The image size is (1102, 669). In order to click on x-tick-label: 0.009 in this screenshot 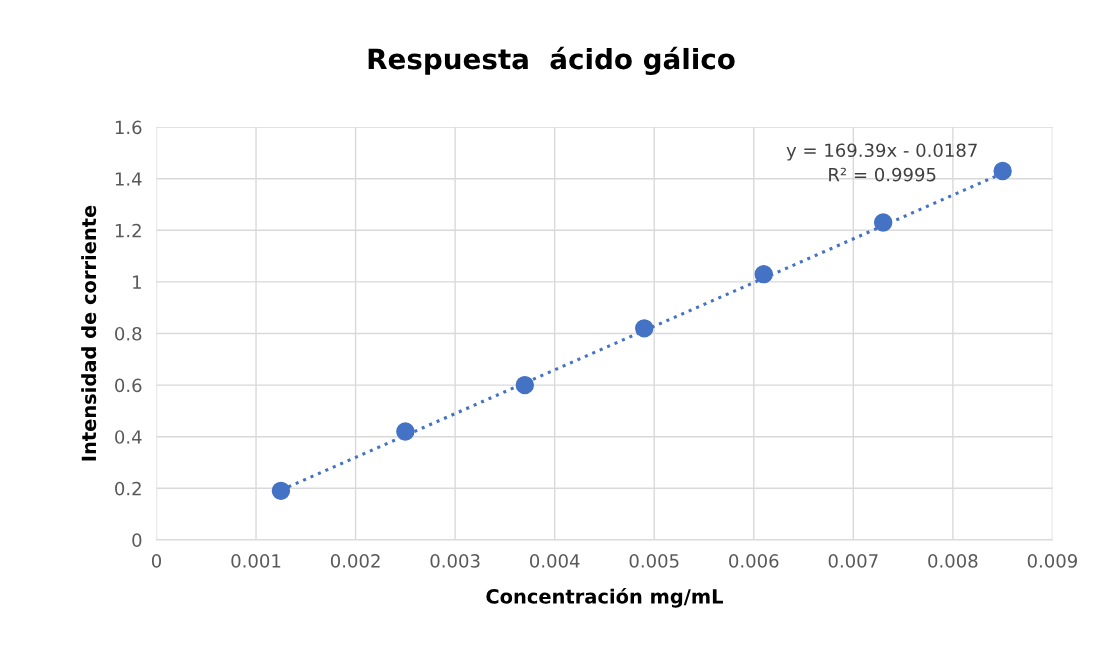, I will do `click(1052, 561)`.